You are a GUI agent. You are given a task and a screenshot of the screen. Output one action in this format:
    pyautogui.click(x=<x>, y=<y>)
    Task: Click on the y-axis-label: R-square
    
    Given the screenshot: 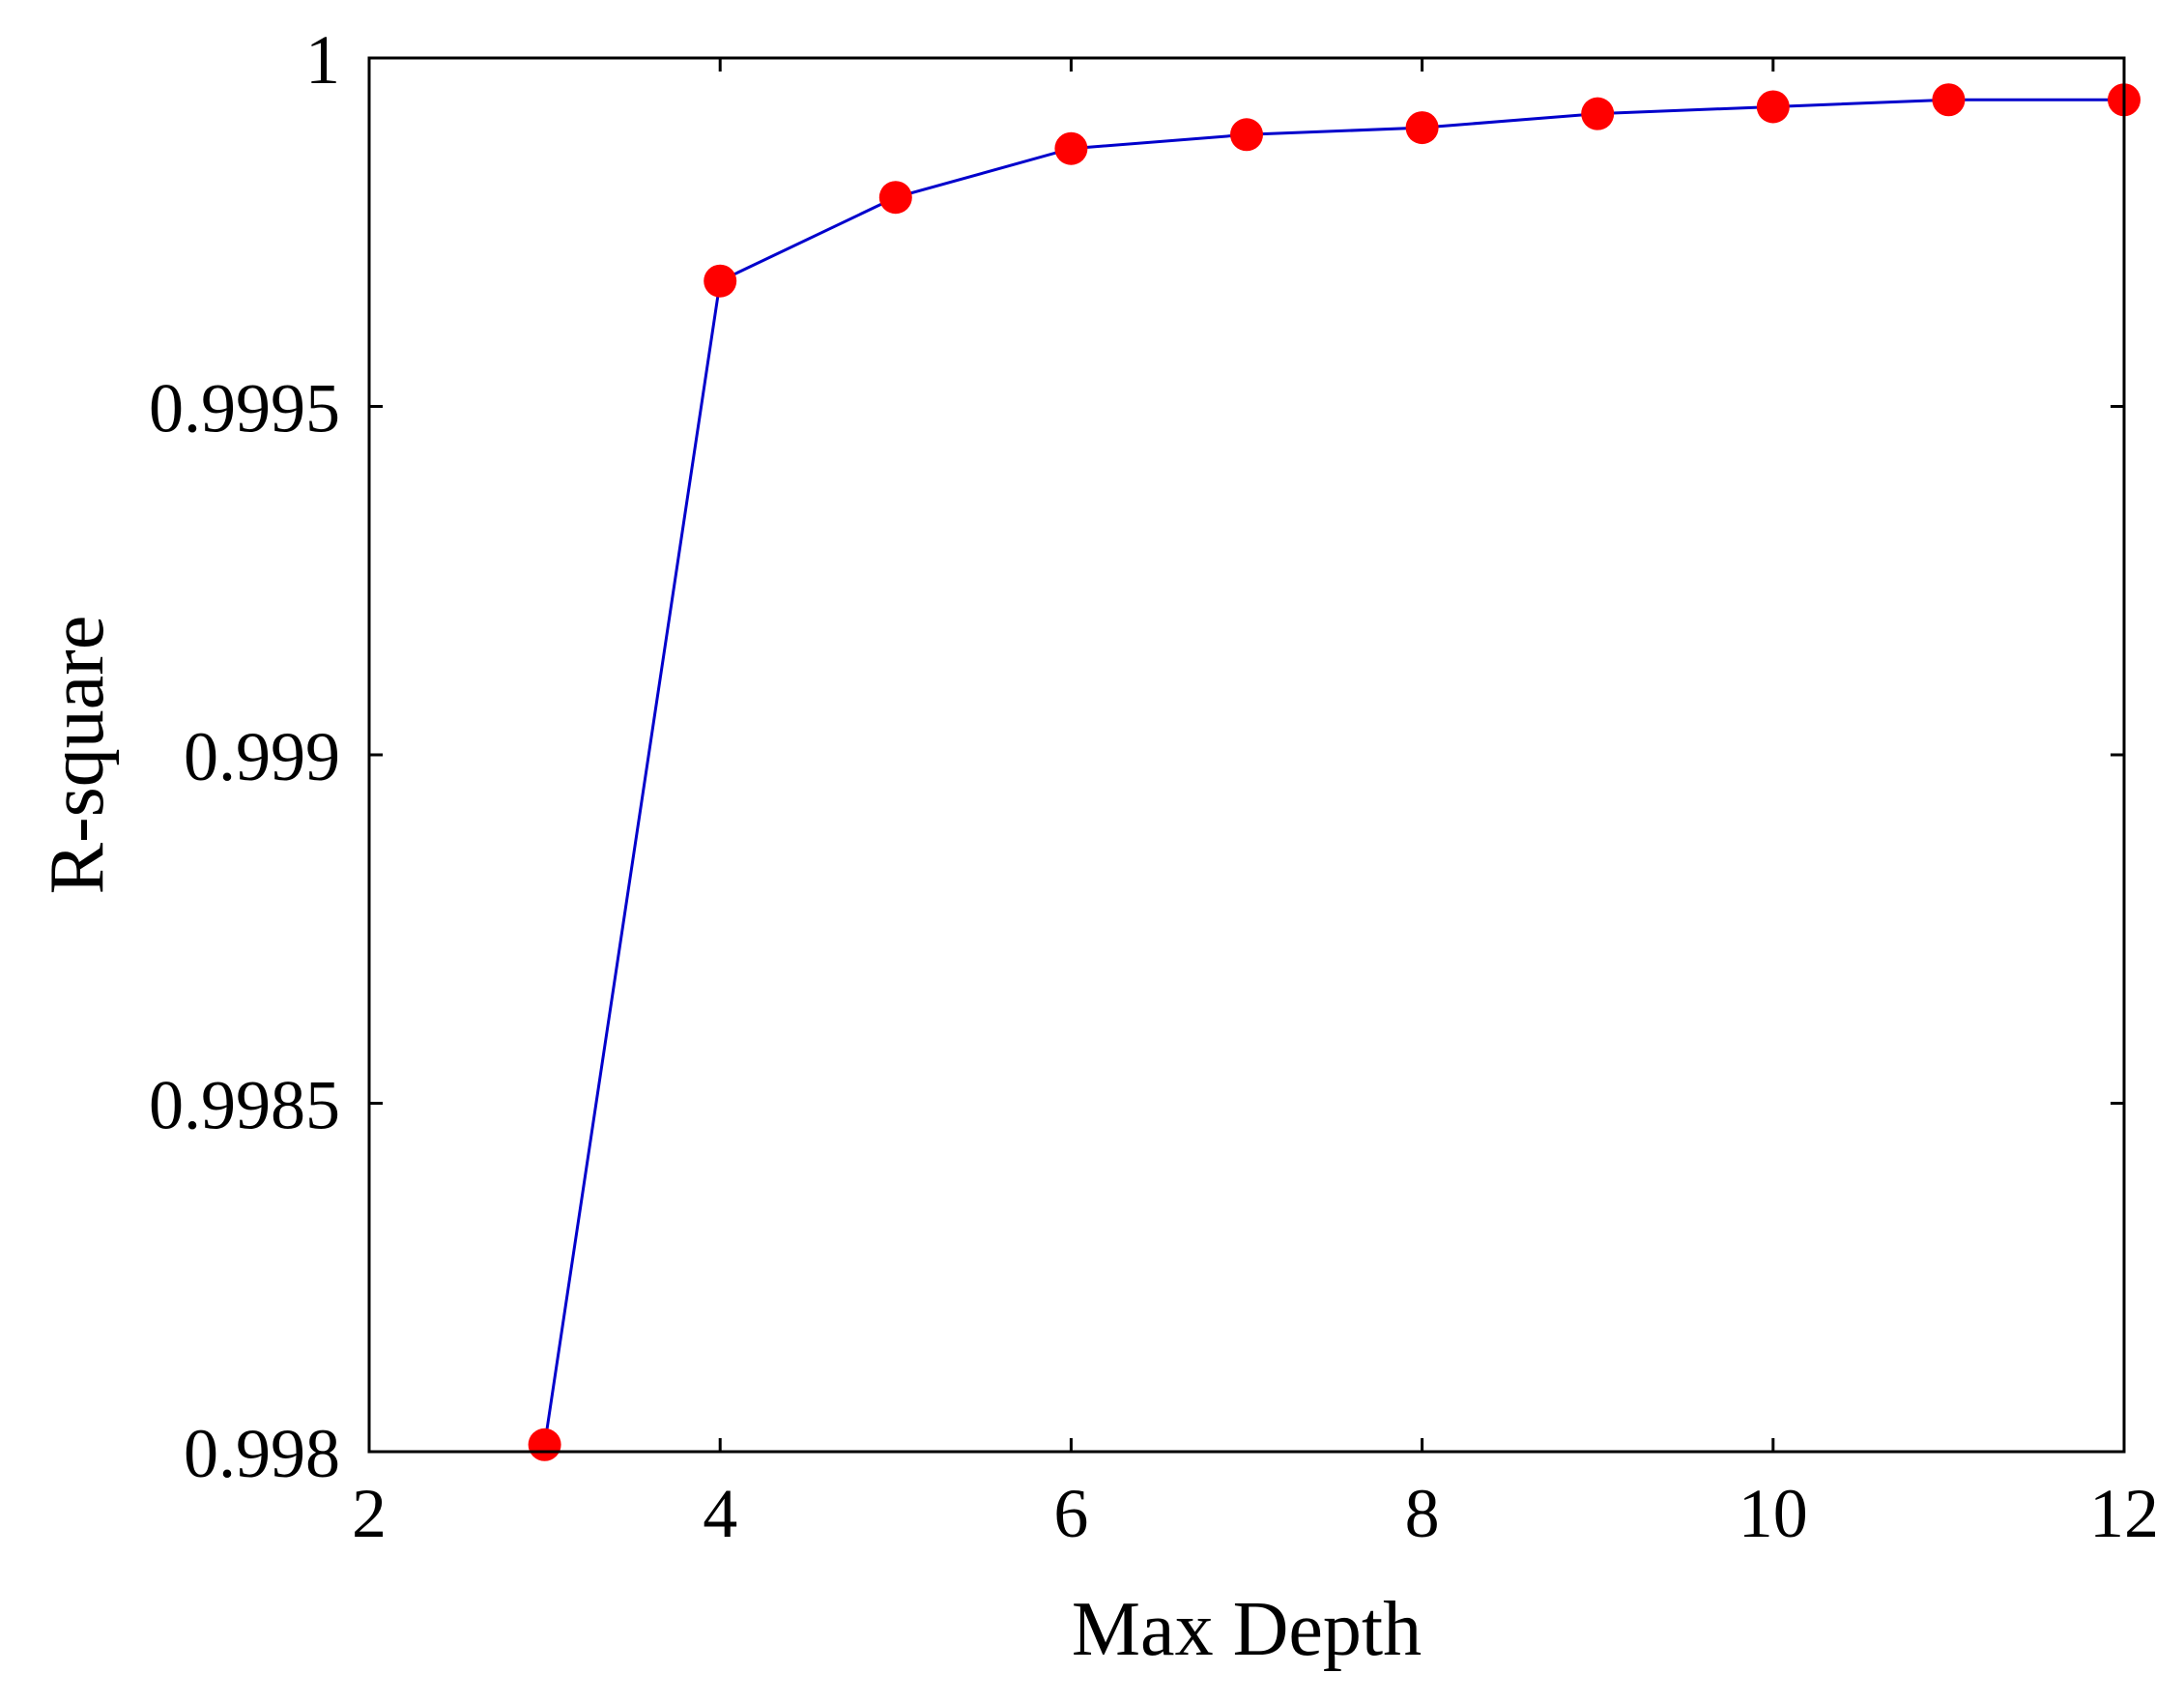 What is the action you would take?
    pyautogui.click(x=77, y=755)
    